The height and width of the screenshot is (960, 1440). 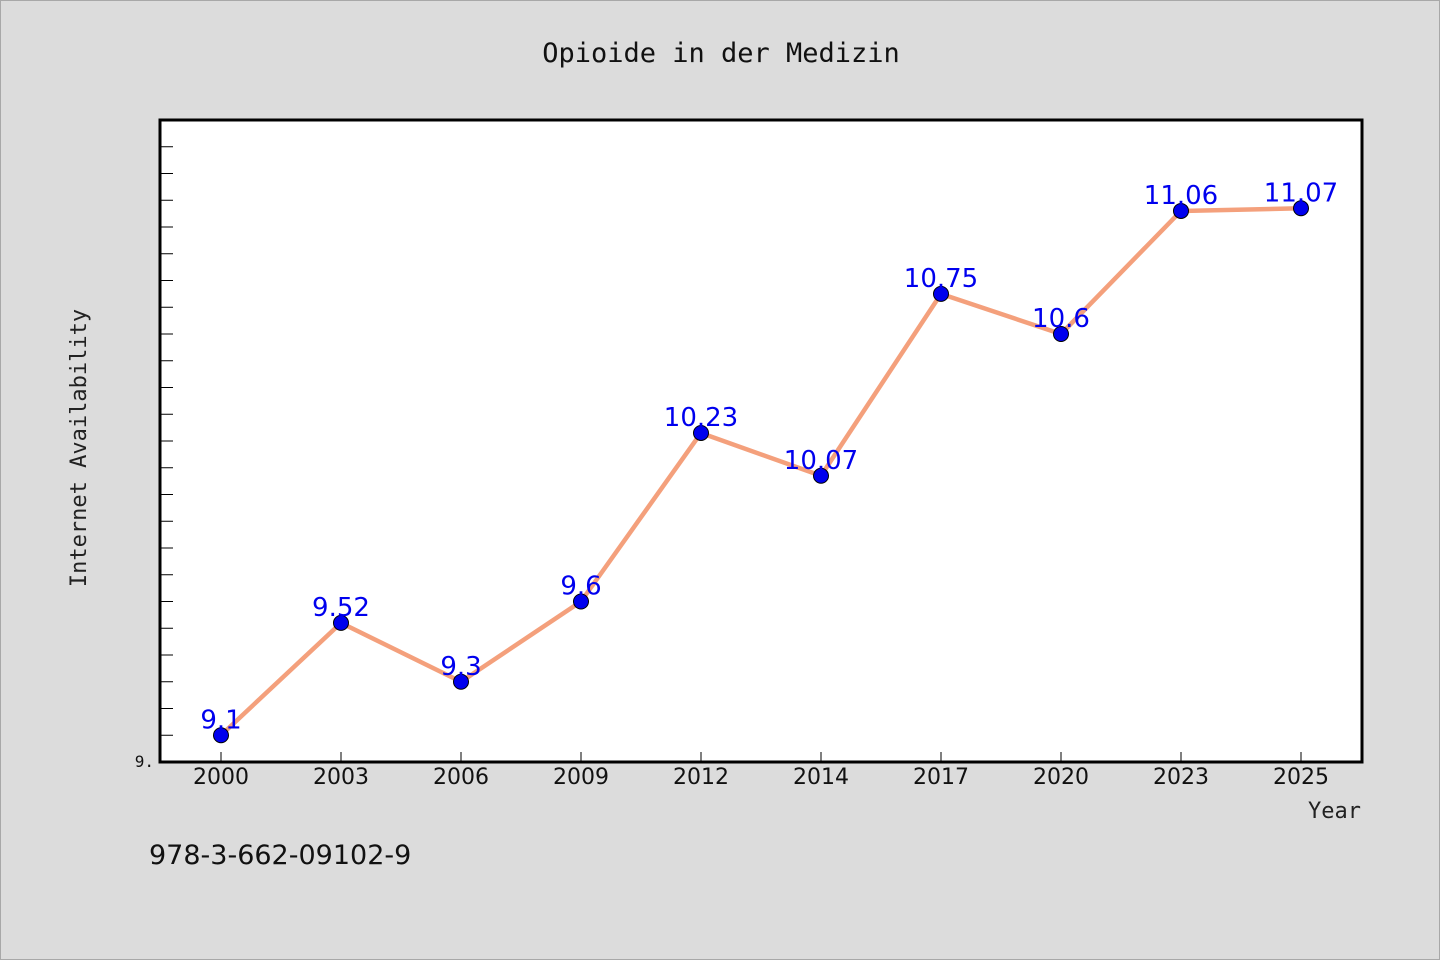 I want to click on x-tick-label: 2000, so click(x=221, y=777).